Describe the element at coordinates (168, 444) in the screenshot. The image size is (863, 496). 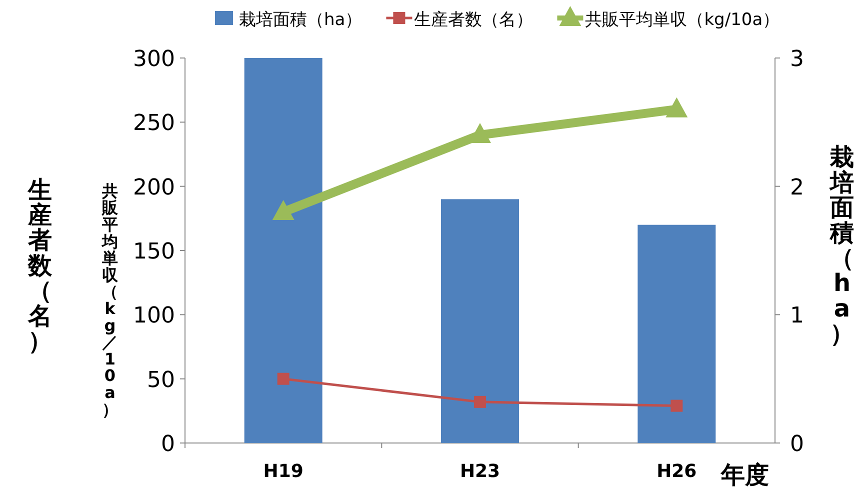
I see `y-tick-label: 0` at that location.